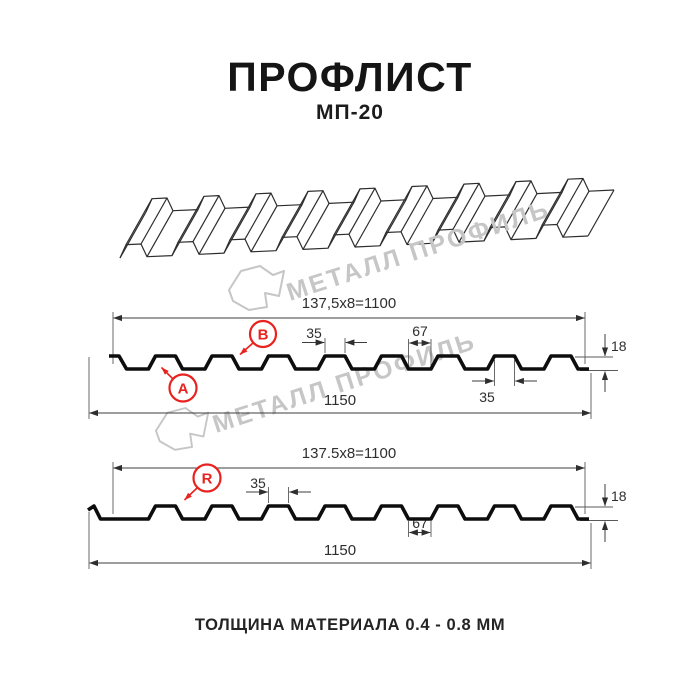 Image resolution: width=700 pixels, height=700 pixels. I want to click on profile-outline-bottom, so click(338, 512).